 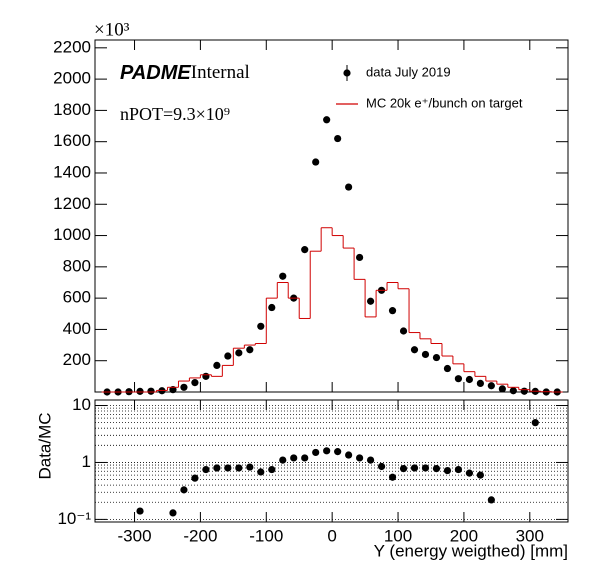 What do you see at coordinates (175, 114) in the screenshot?
I see `npot-label: nPOT=9.3×10⁹` at bounding box center [175, 114].